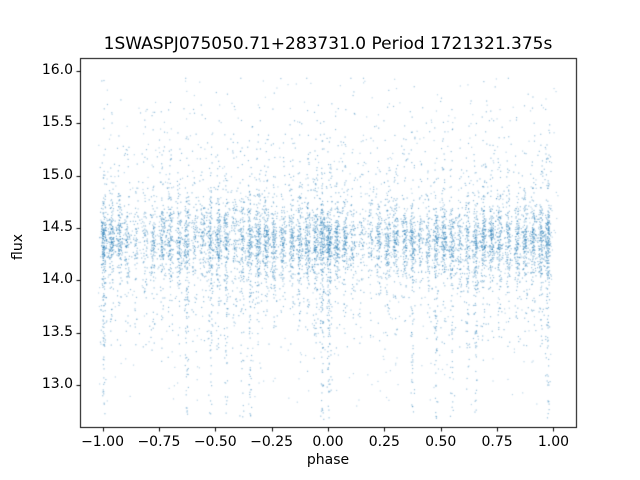  What do you see at coordinates (57, 279) in the screenshot?
I see `y-tick-label: 14.0` at bounding box center [57, 279].